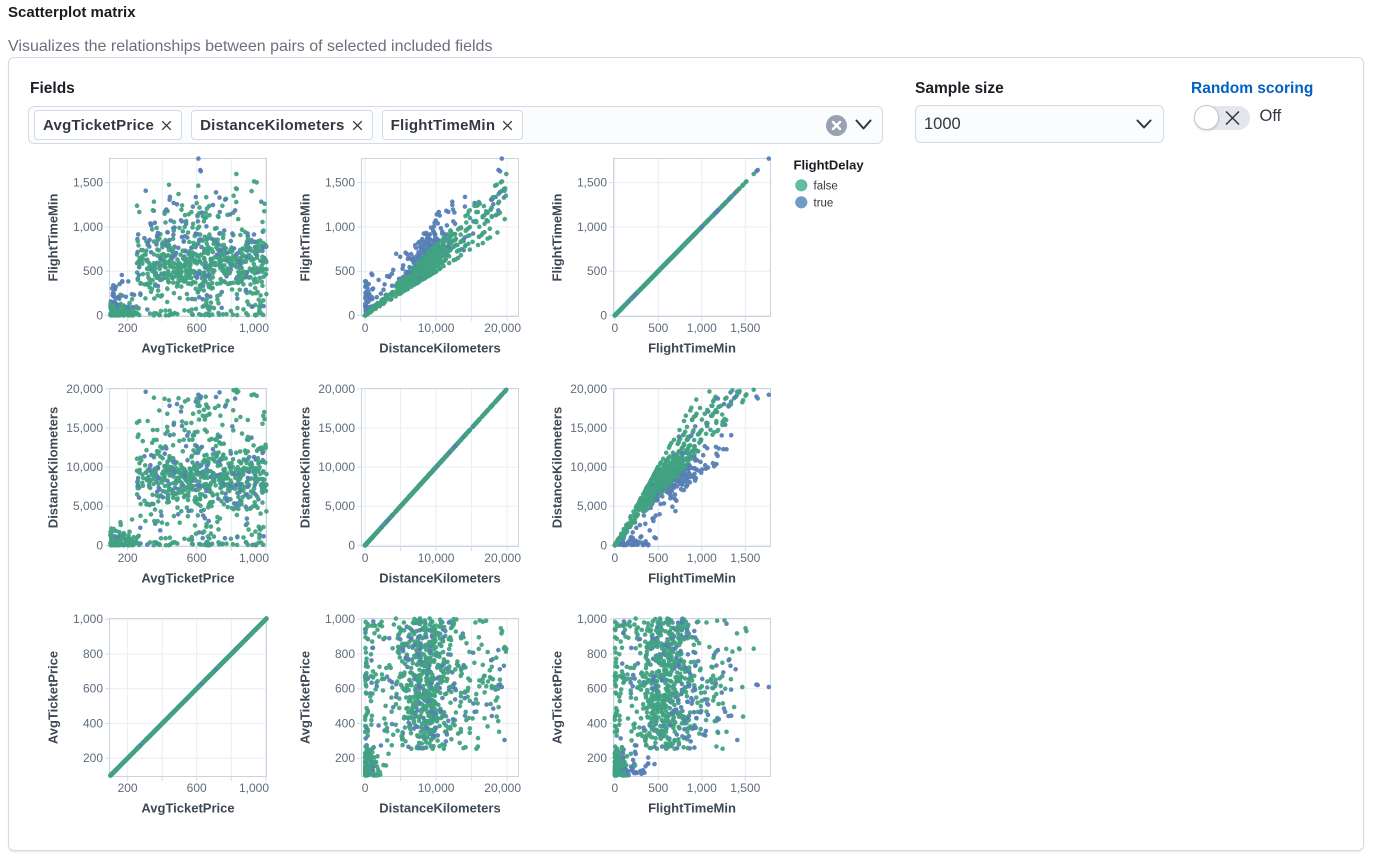 The height and width of the screenshot is (859, 1373). Describe the element at coordinates (829, 165) in the screenshot. I see `svg-text: FlightDelay` at that location.